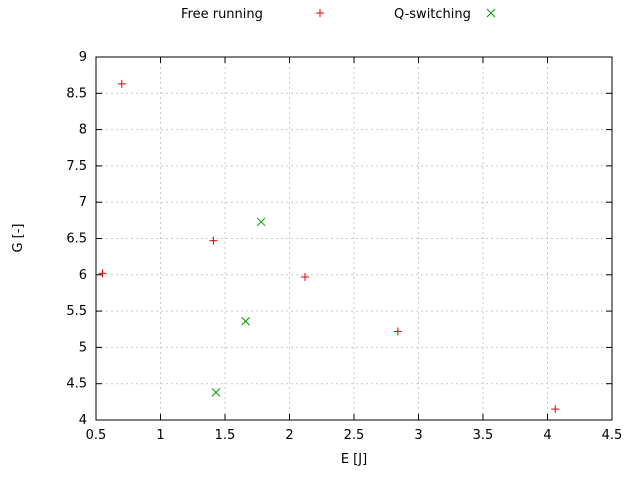 This screenshot has height=480, width=640. I want to click on y-tick-label: 5, so click(83, 347).